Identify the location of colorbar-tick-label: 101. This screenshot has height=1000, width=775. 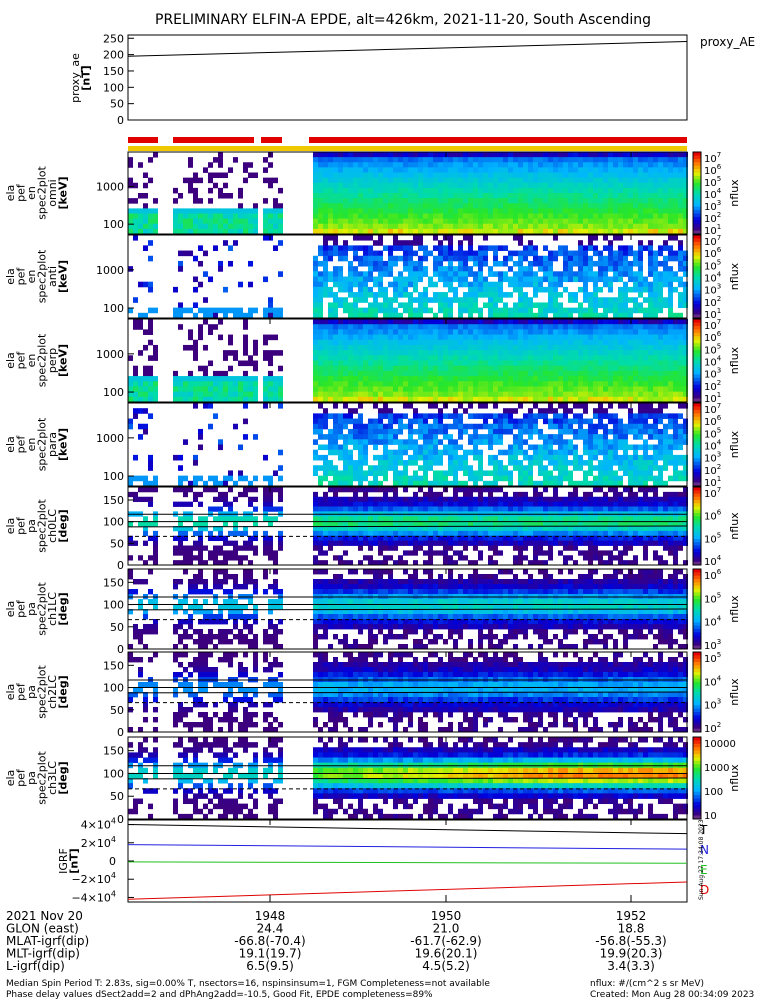
(712, 314).